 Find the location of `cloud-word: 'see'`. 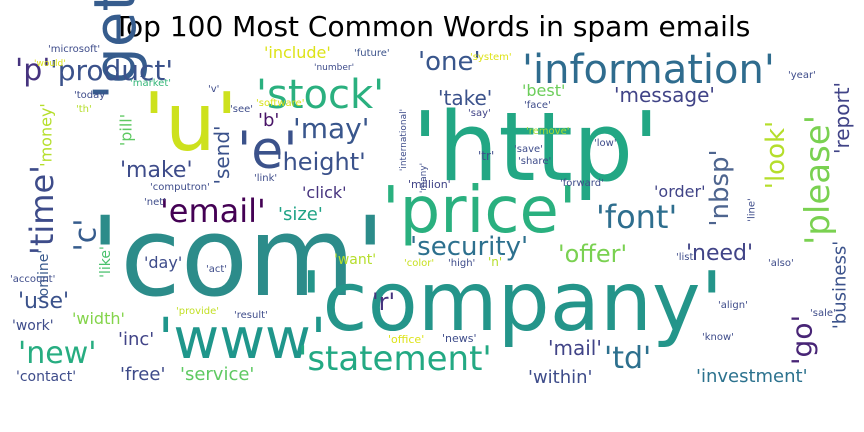

cloud-word: 'see' is located at coordinates (241, 109).